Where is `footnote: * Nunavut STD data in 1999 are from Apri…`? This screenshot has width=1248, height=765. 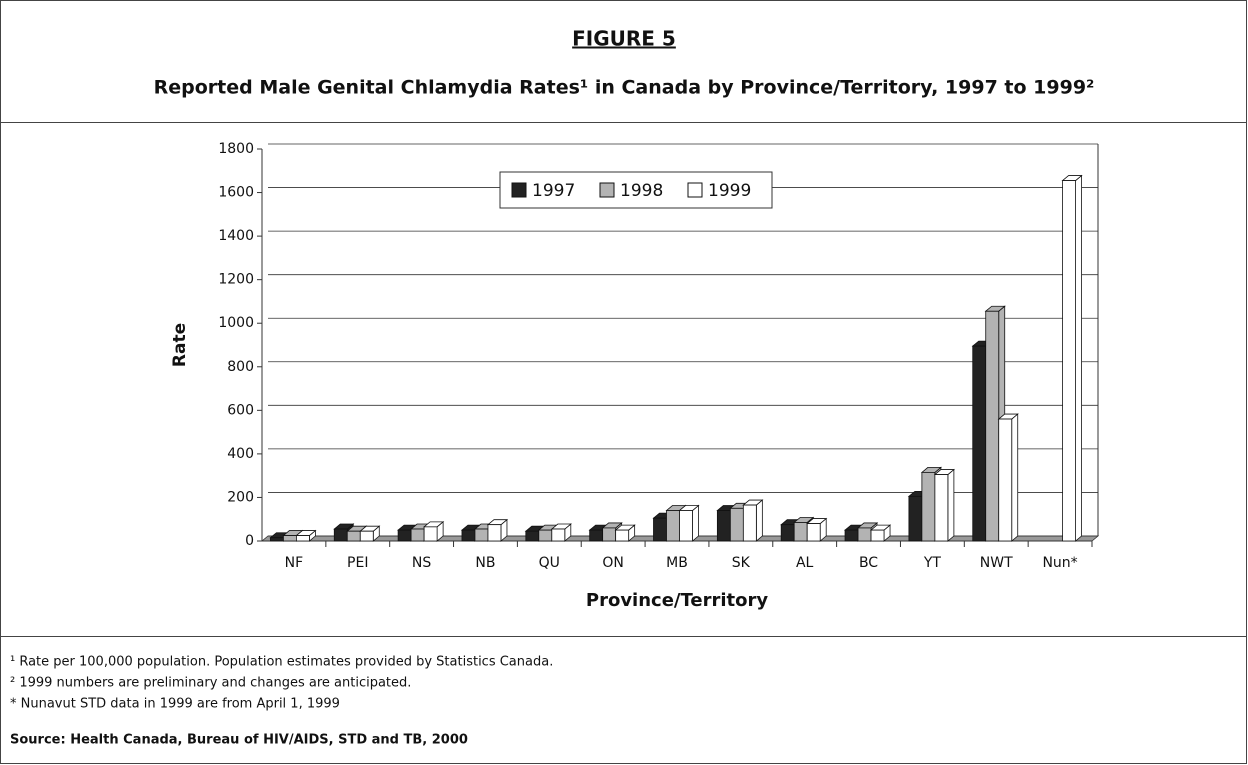
footnote: * Nunavut STD data in 1999 are from Apri… is located at coordinates (175, 704).